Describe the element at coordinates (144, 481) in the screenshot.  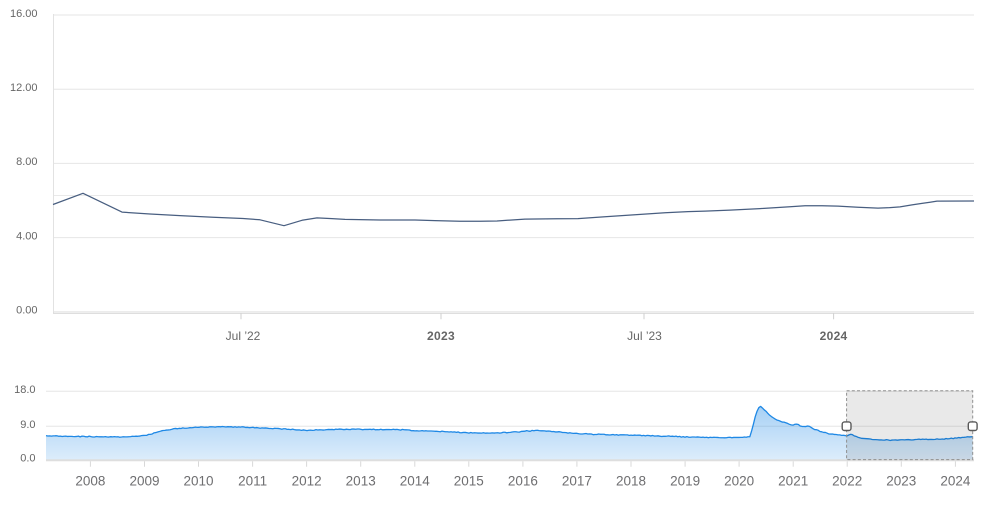
I see `svg-text: 2009` at that location.